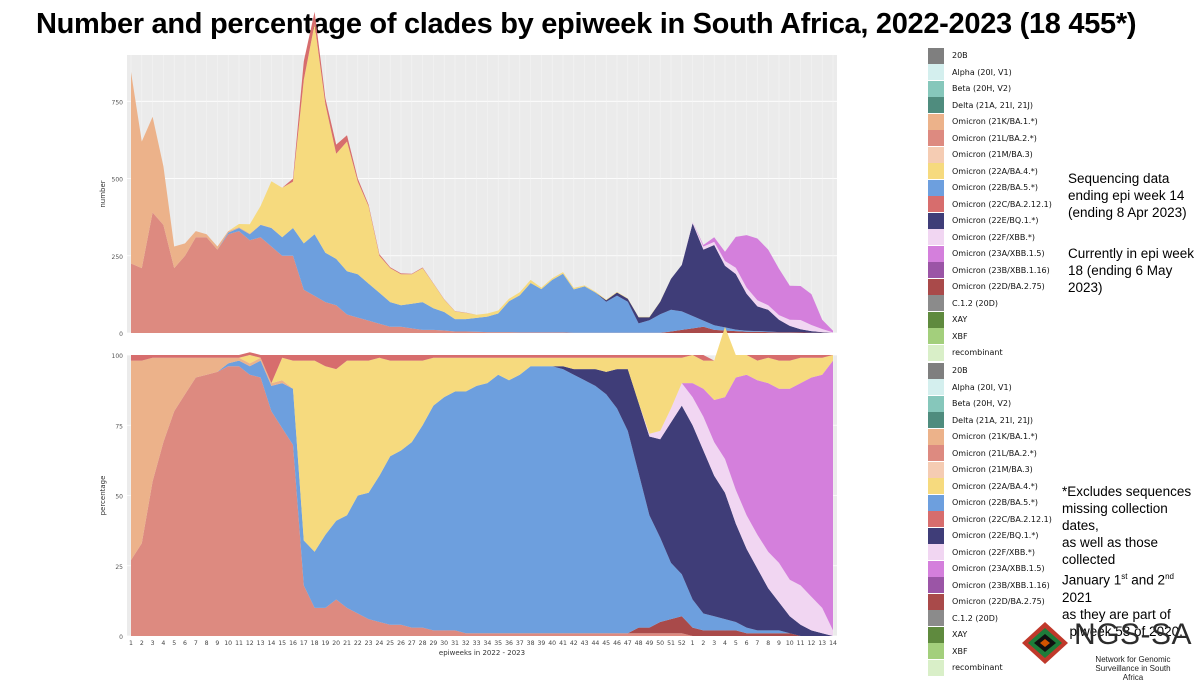 The width and height of the screenshot is (1200, 682). I want to click on legend-item: Omicron (22F/XBB.*), so click(981, 552).